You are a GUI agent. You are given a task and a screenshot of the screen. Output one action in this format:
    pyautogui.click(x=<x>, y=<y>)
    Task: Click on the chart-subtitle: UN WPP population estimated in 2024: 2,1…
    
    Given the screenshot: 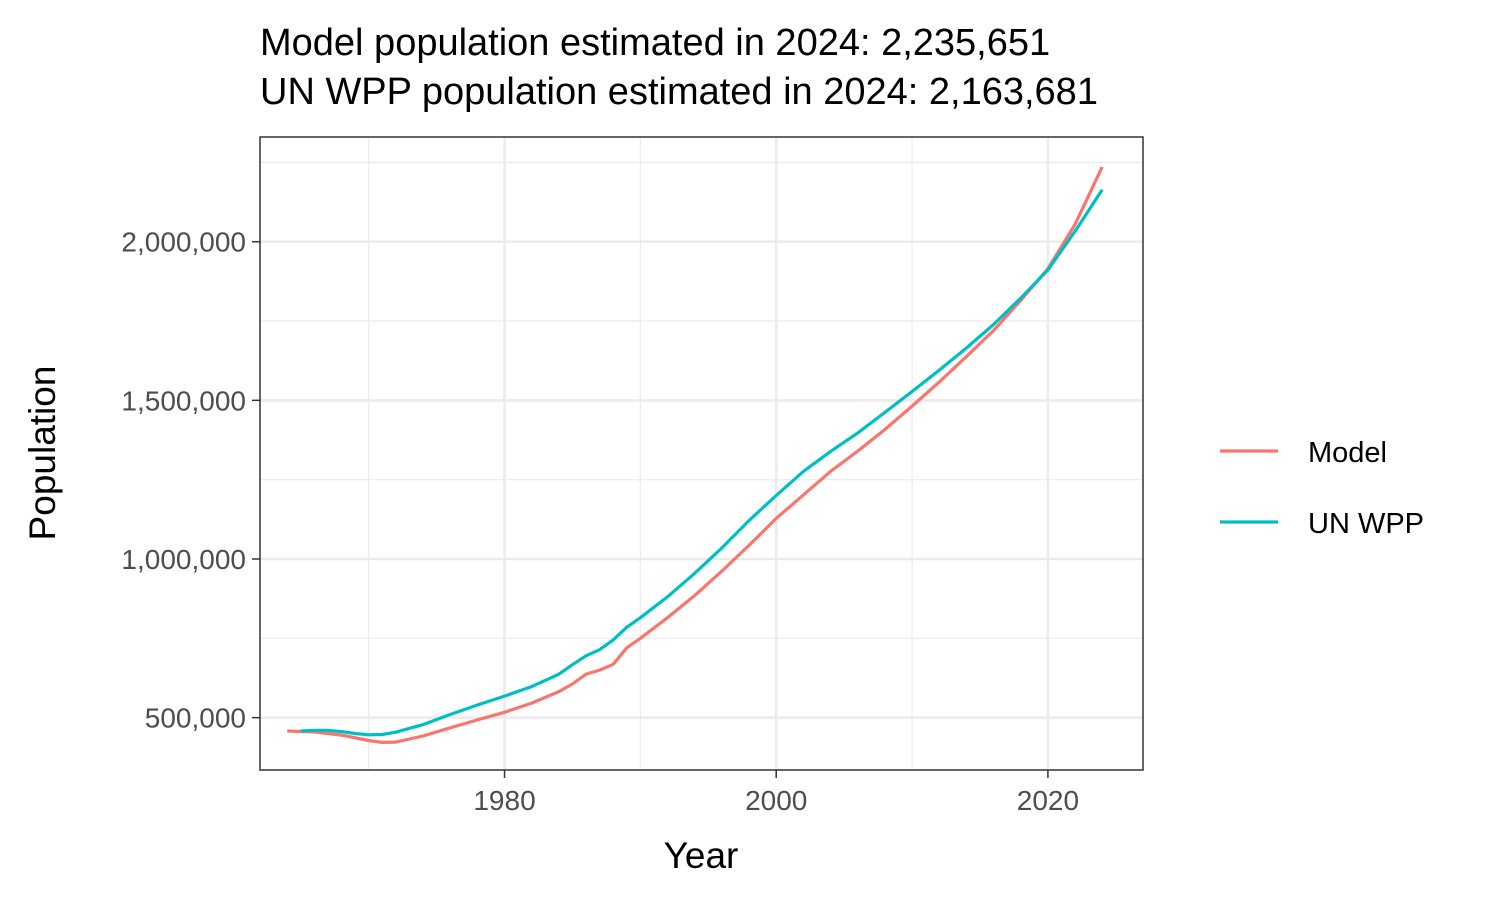 What is the action you would take?
    pyautogui.click(x=679, y=92)
    